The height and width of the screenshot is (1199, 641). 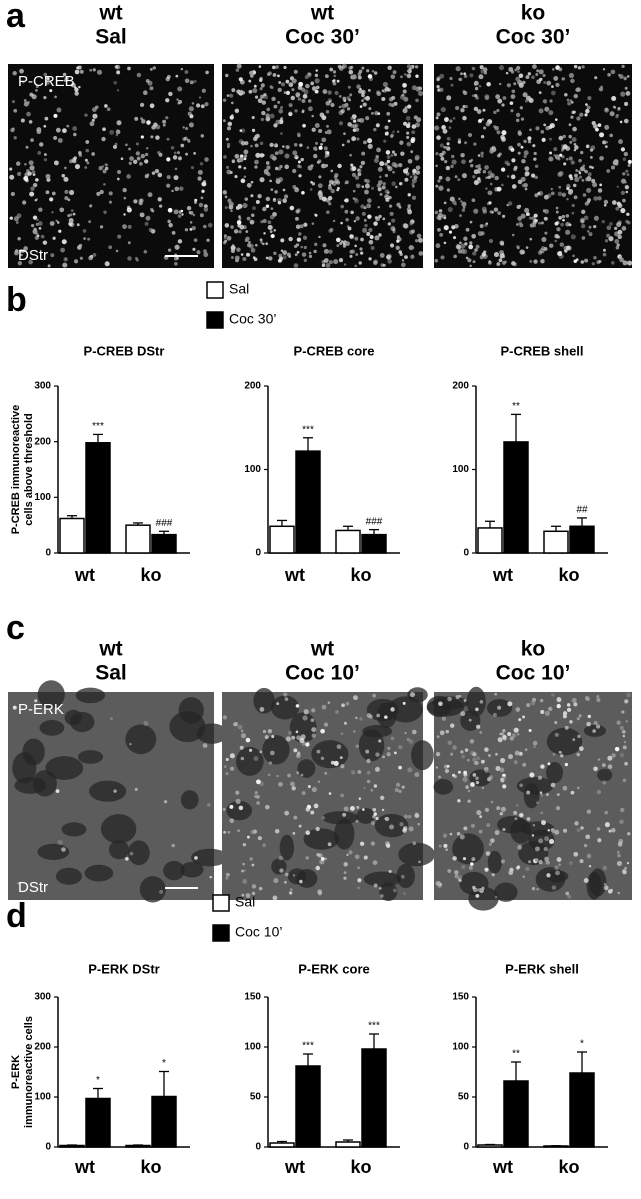 I want to click on chart-title: P-ERK shell, so click(x=542, y=968).